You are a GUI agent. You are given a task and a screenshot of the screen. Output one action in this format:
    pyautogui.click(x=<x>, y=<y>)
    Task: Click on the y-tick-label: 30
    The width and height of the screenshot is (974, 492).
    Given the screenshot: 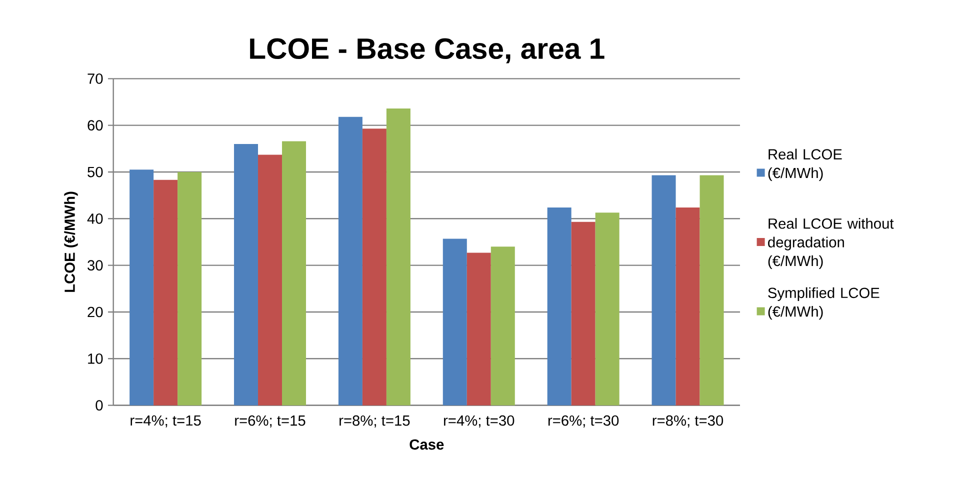 What is the action you would take?
    pyautogui.click(x=95, y=265)
    